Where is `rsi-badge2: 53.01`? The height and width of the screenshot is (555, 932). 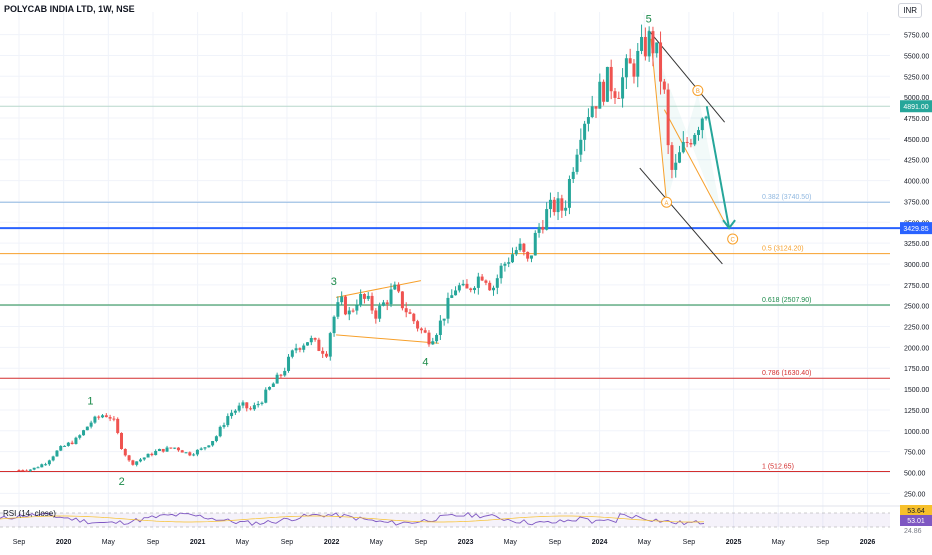
rsi-badge2: 53.01 is located at coordinates (916, 521).